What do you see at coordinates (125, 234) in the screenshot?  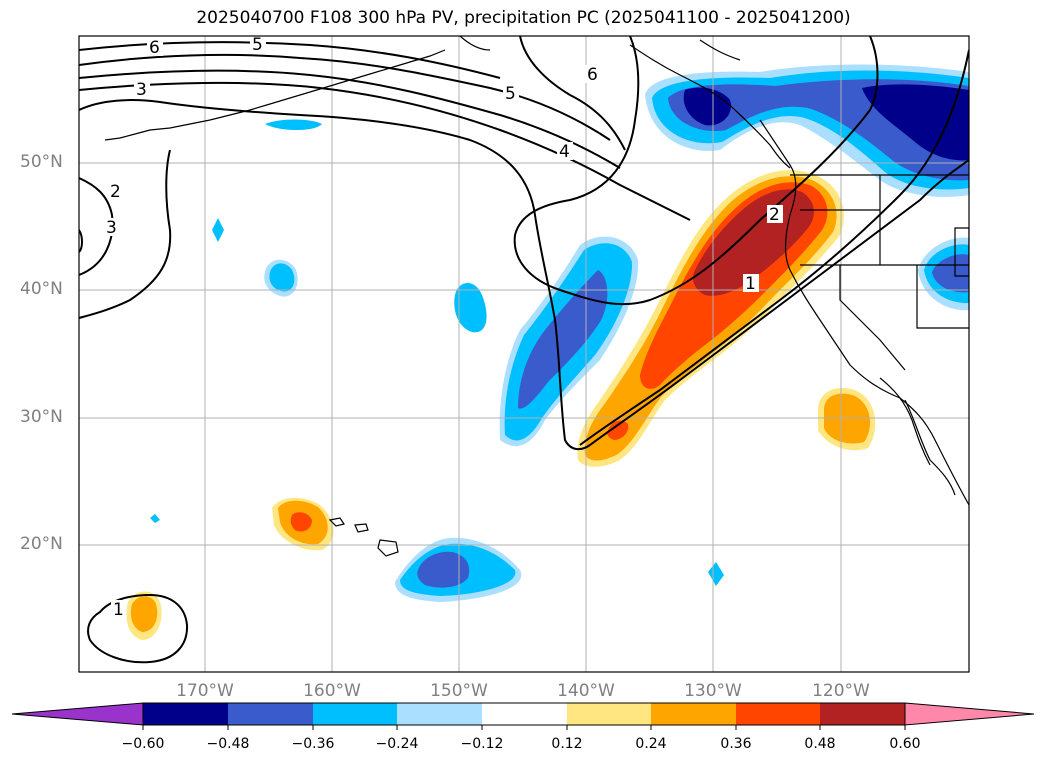 I see `pv-contour-2b` at bounding box center [125, 234].